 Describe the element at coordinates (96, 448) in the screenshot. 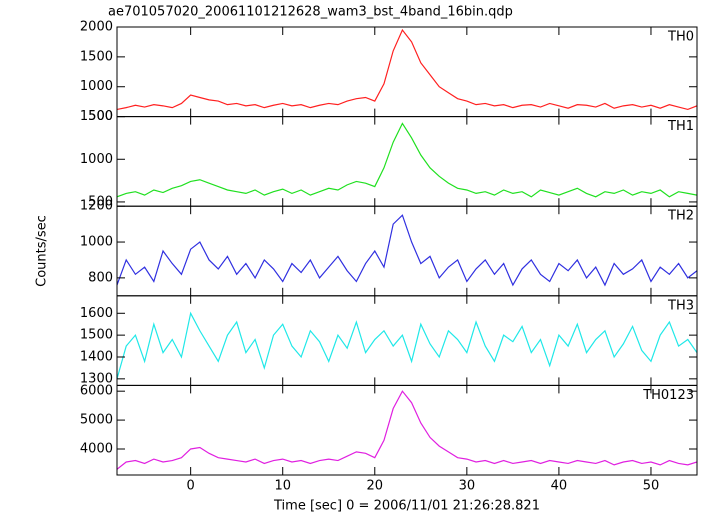

I see `y-tick-label: 4000` at that location.